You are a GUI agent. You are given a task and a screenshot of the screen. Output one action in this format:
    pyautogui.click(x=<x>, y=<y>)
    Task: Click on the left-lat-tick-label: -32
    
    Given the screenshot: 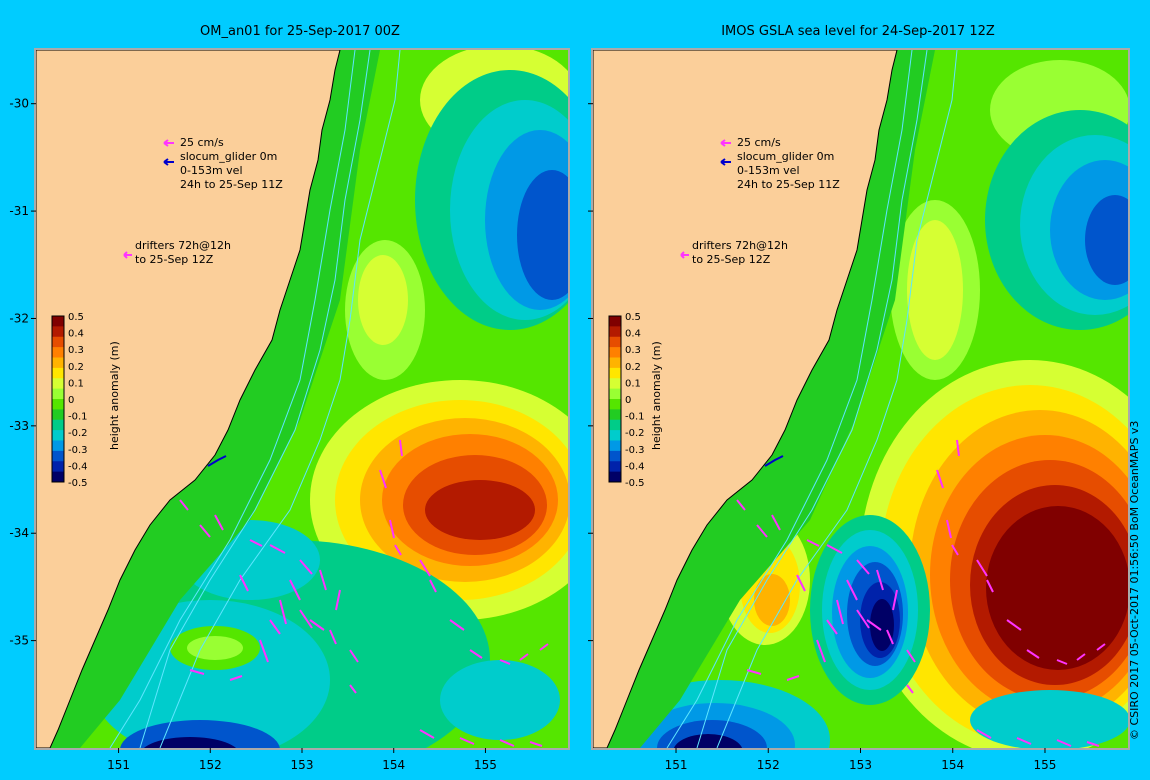 What is the action you would take?
    pyautogui.click(x=19, y=318)
    